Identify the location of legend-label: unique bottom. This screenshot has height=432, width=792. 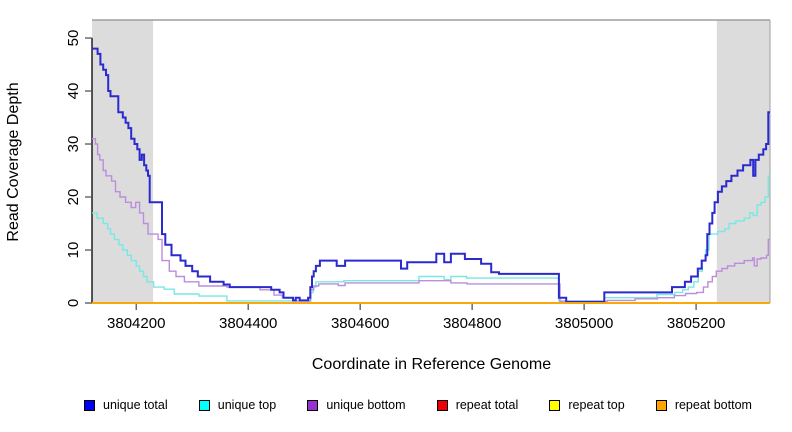
(366, 405).